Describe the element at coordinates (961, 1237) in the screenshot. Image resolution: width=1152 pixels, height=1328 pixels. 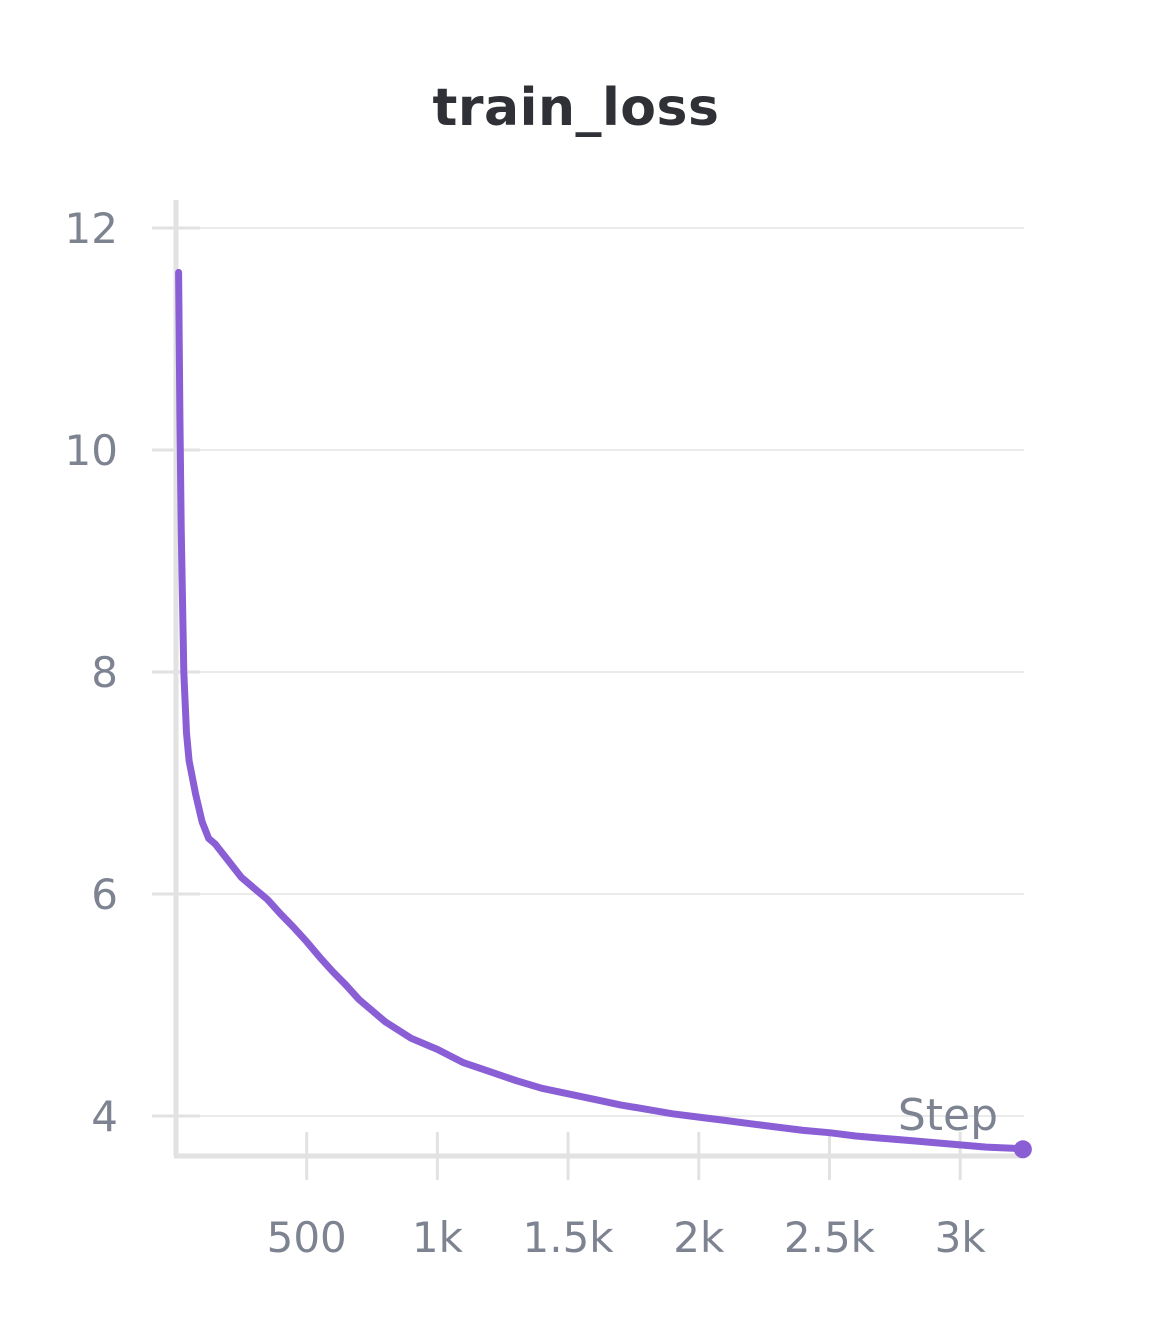
I see `x-tick-label: 3k` at that location.